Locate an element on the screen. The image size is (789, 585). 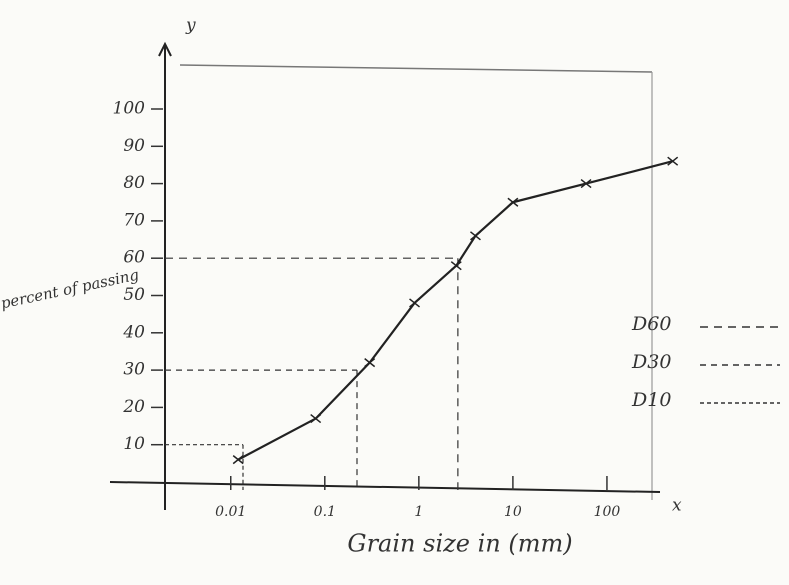
y-tick-label: 90 is located at coordinates (134, 146).